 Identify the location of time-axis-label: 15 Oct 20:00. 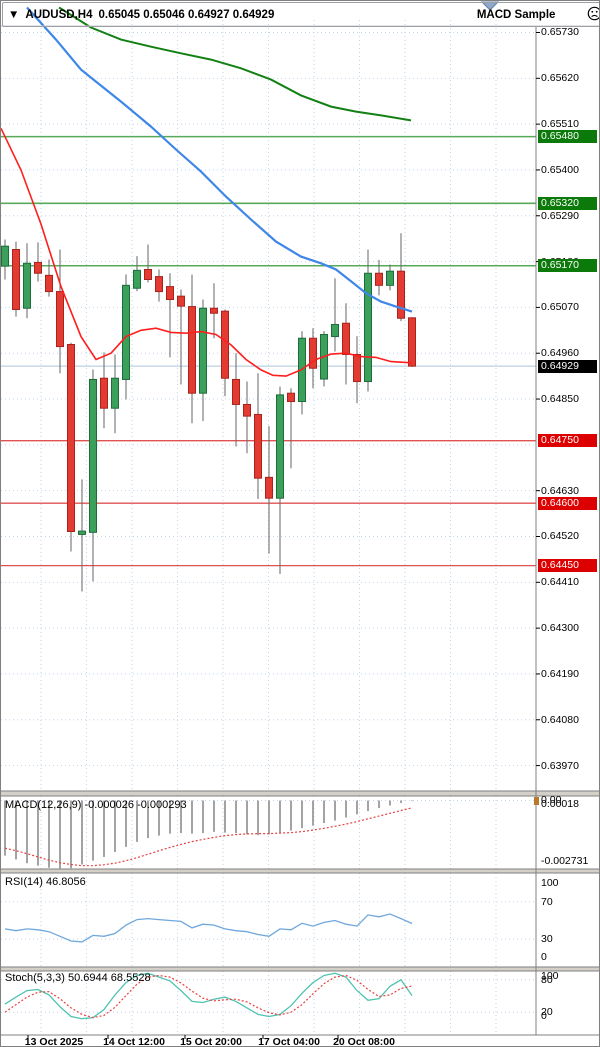
(211, 1041).